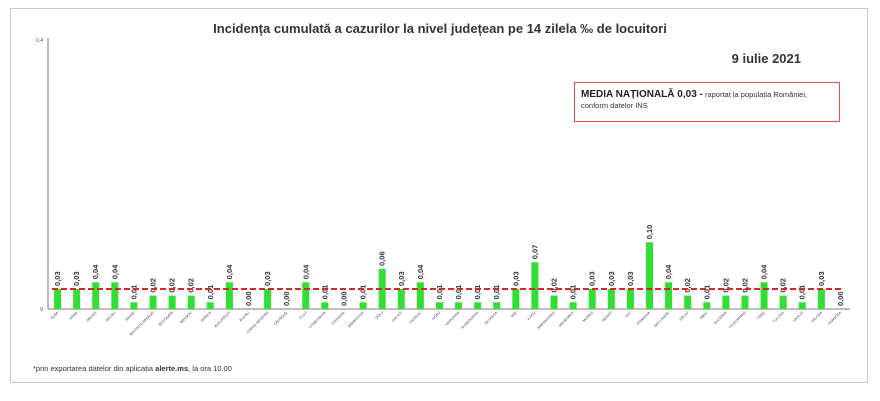 The width and height of the screenshot is (880, 401). What do you see at coordinates (566, 319) in the screenshot?
I see `category-label: MEHEDINȚI` at bounding box center [566, 319].